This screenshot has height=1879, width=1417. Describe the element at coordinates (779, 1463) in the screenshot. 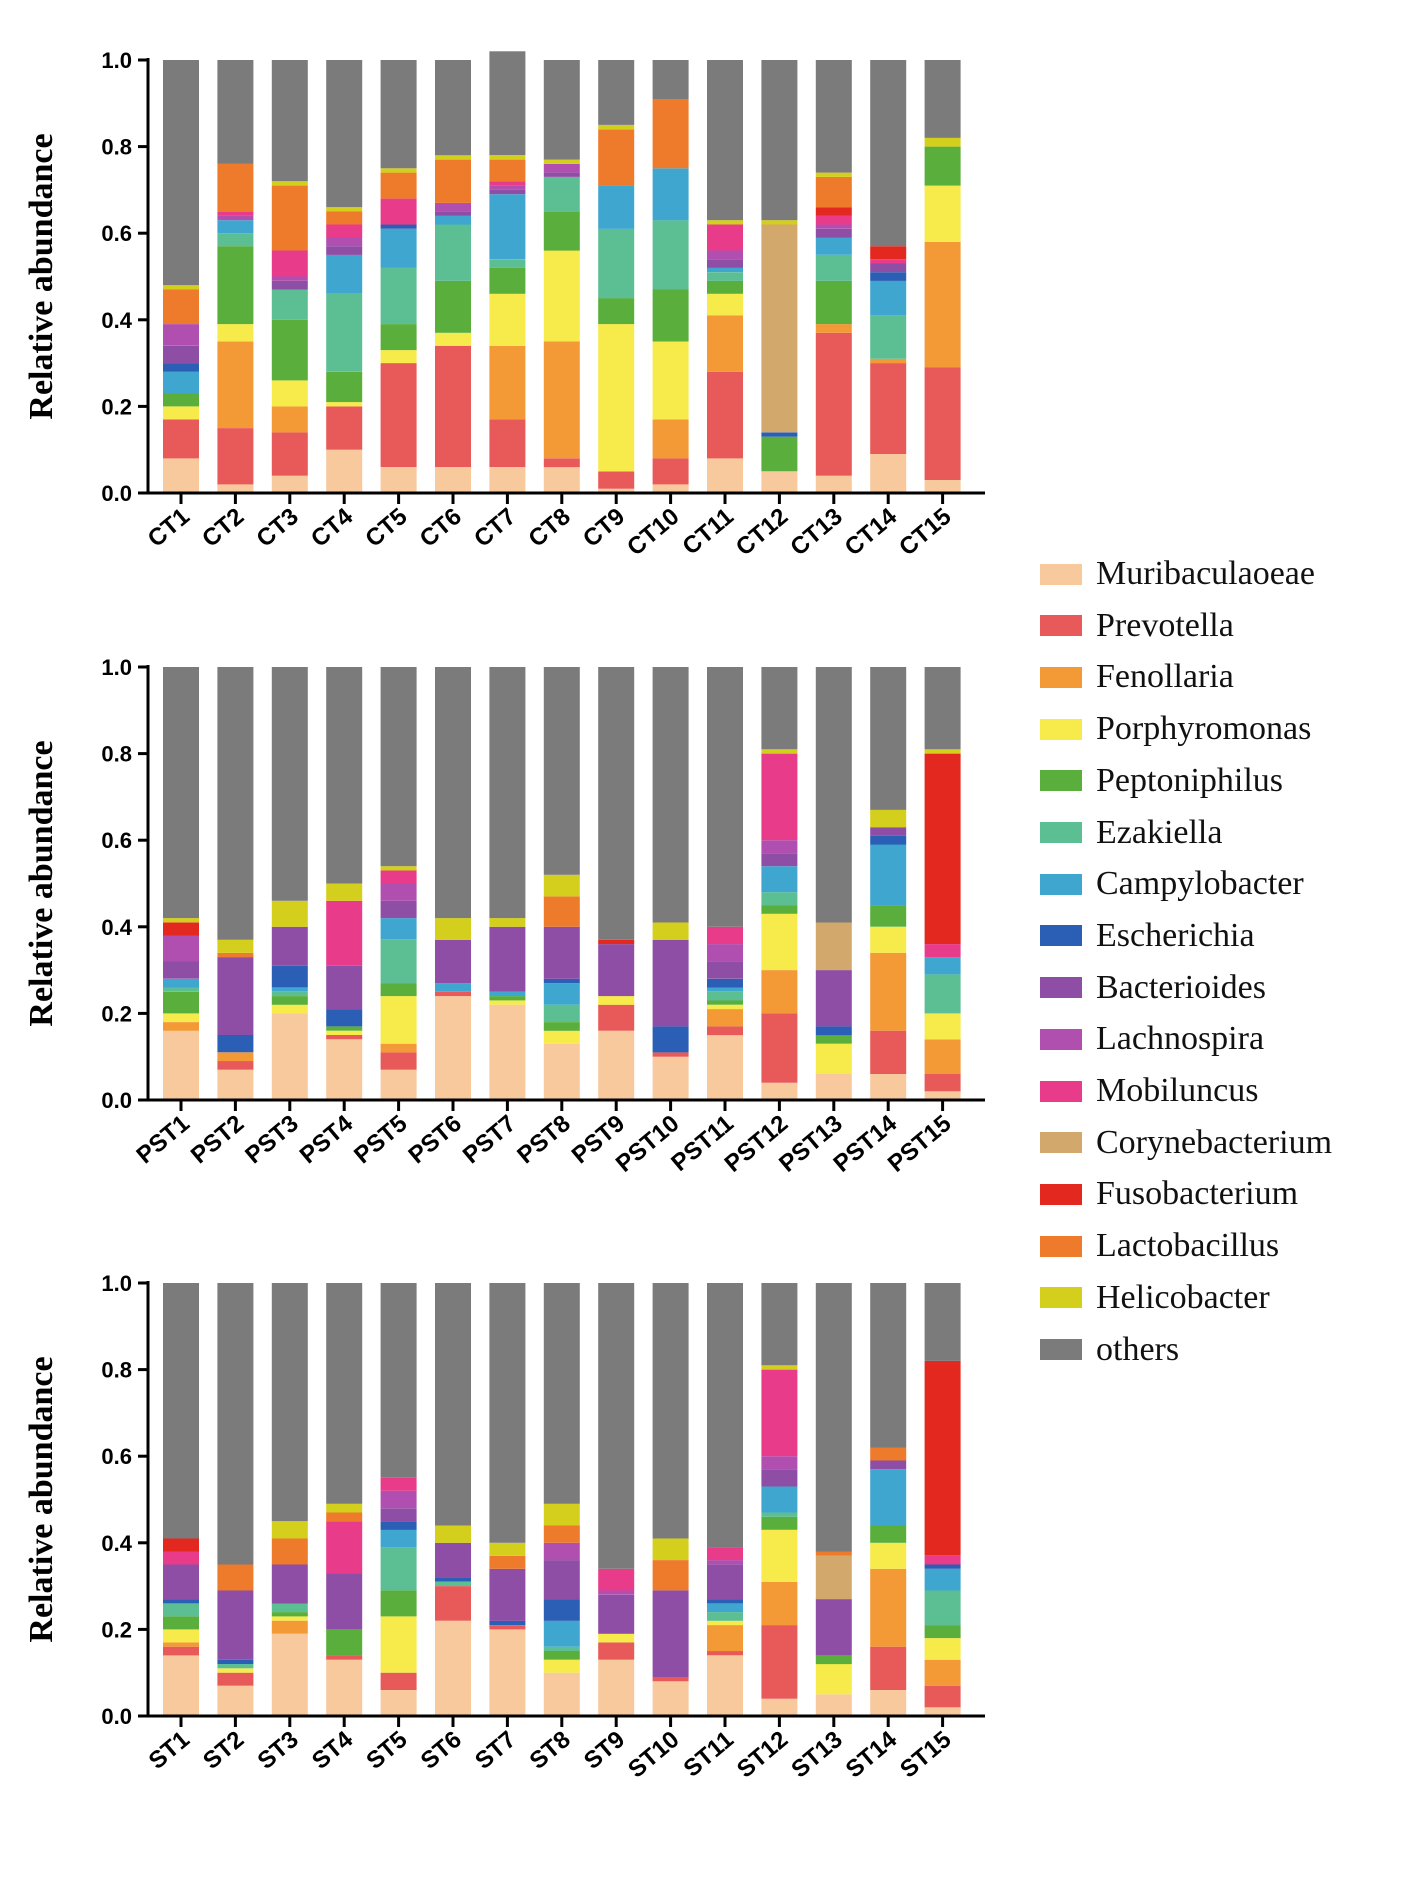

I see `bar-segment-st12-lachnospira` at that location.